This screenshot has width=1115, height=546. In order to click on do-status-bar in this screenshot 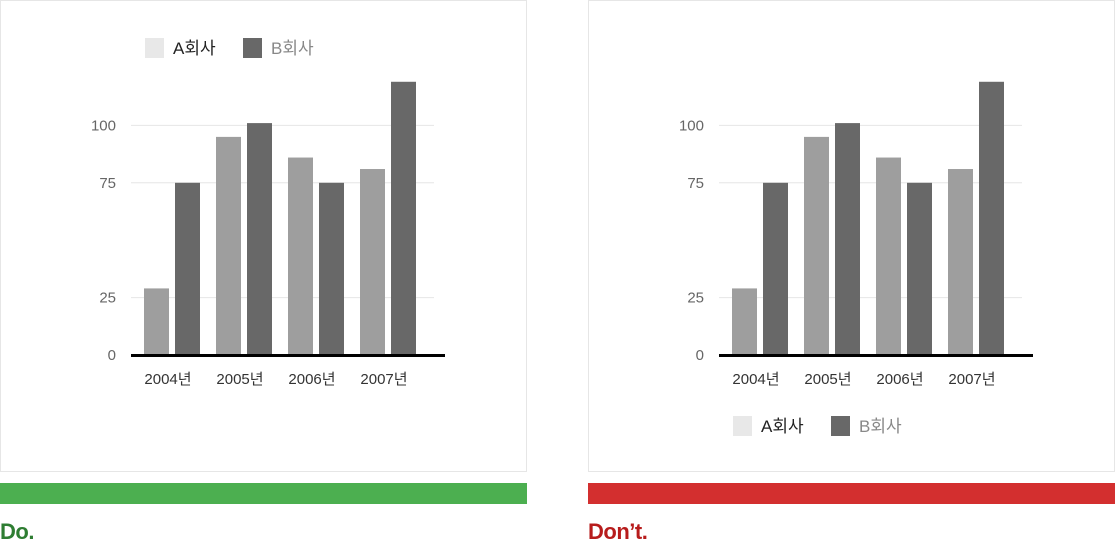, I will do `click(263, 493)`.